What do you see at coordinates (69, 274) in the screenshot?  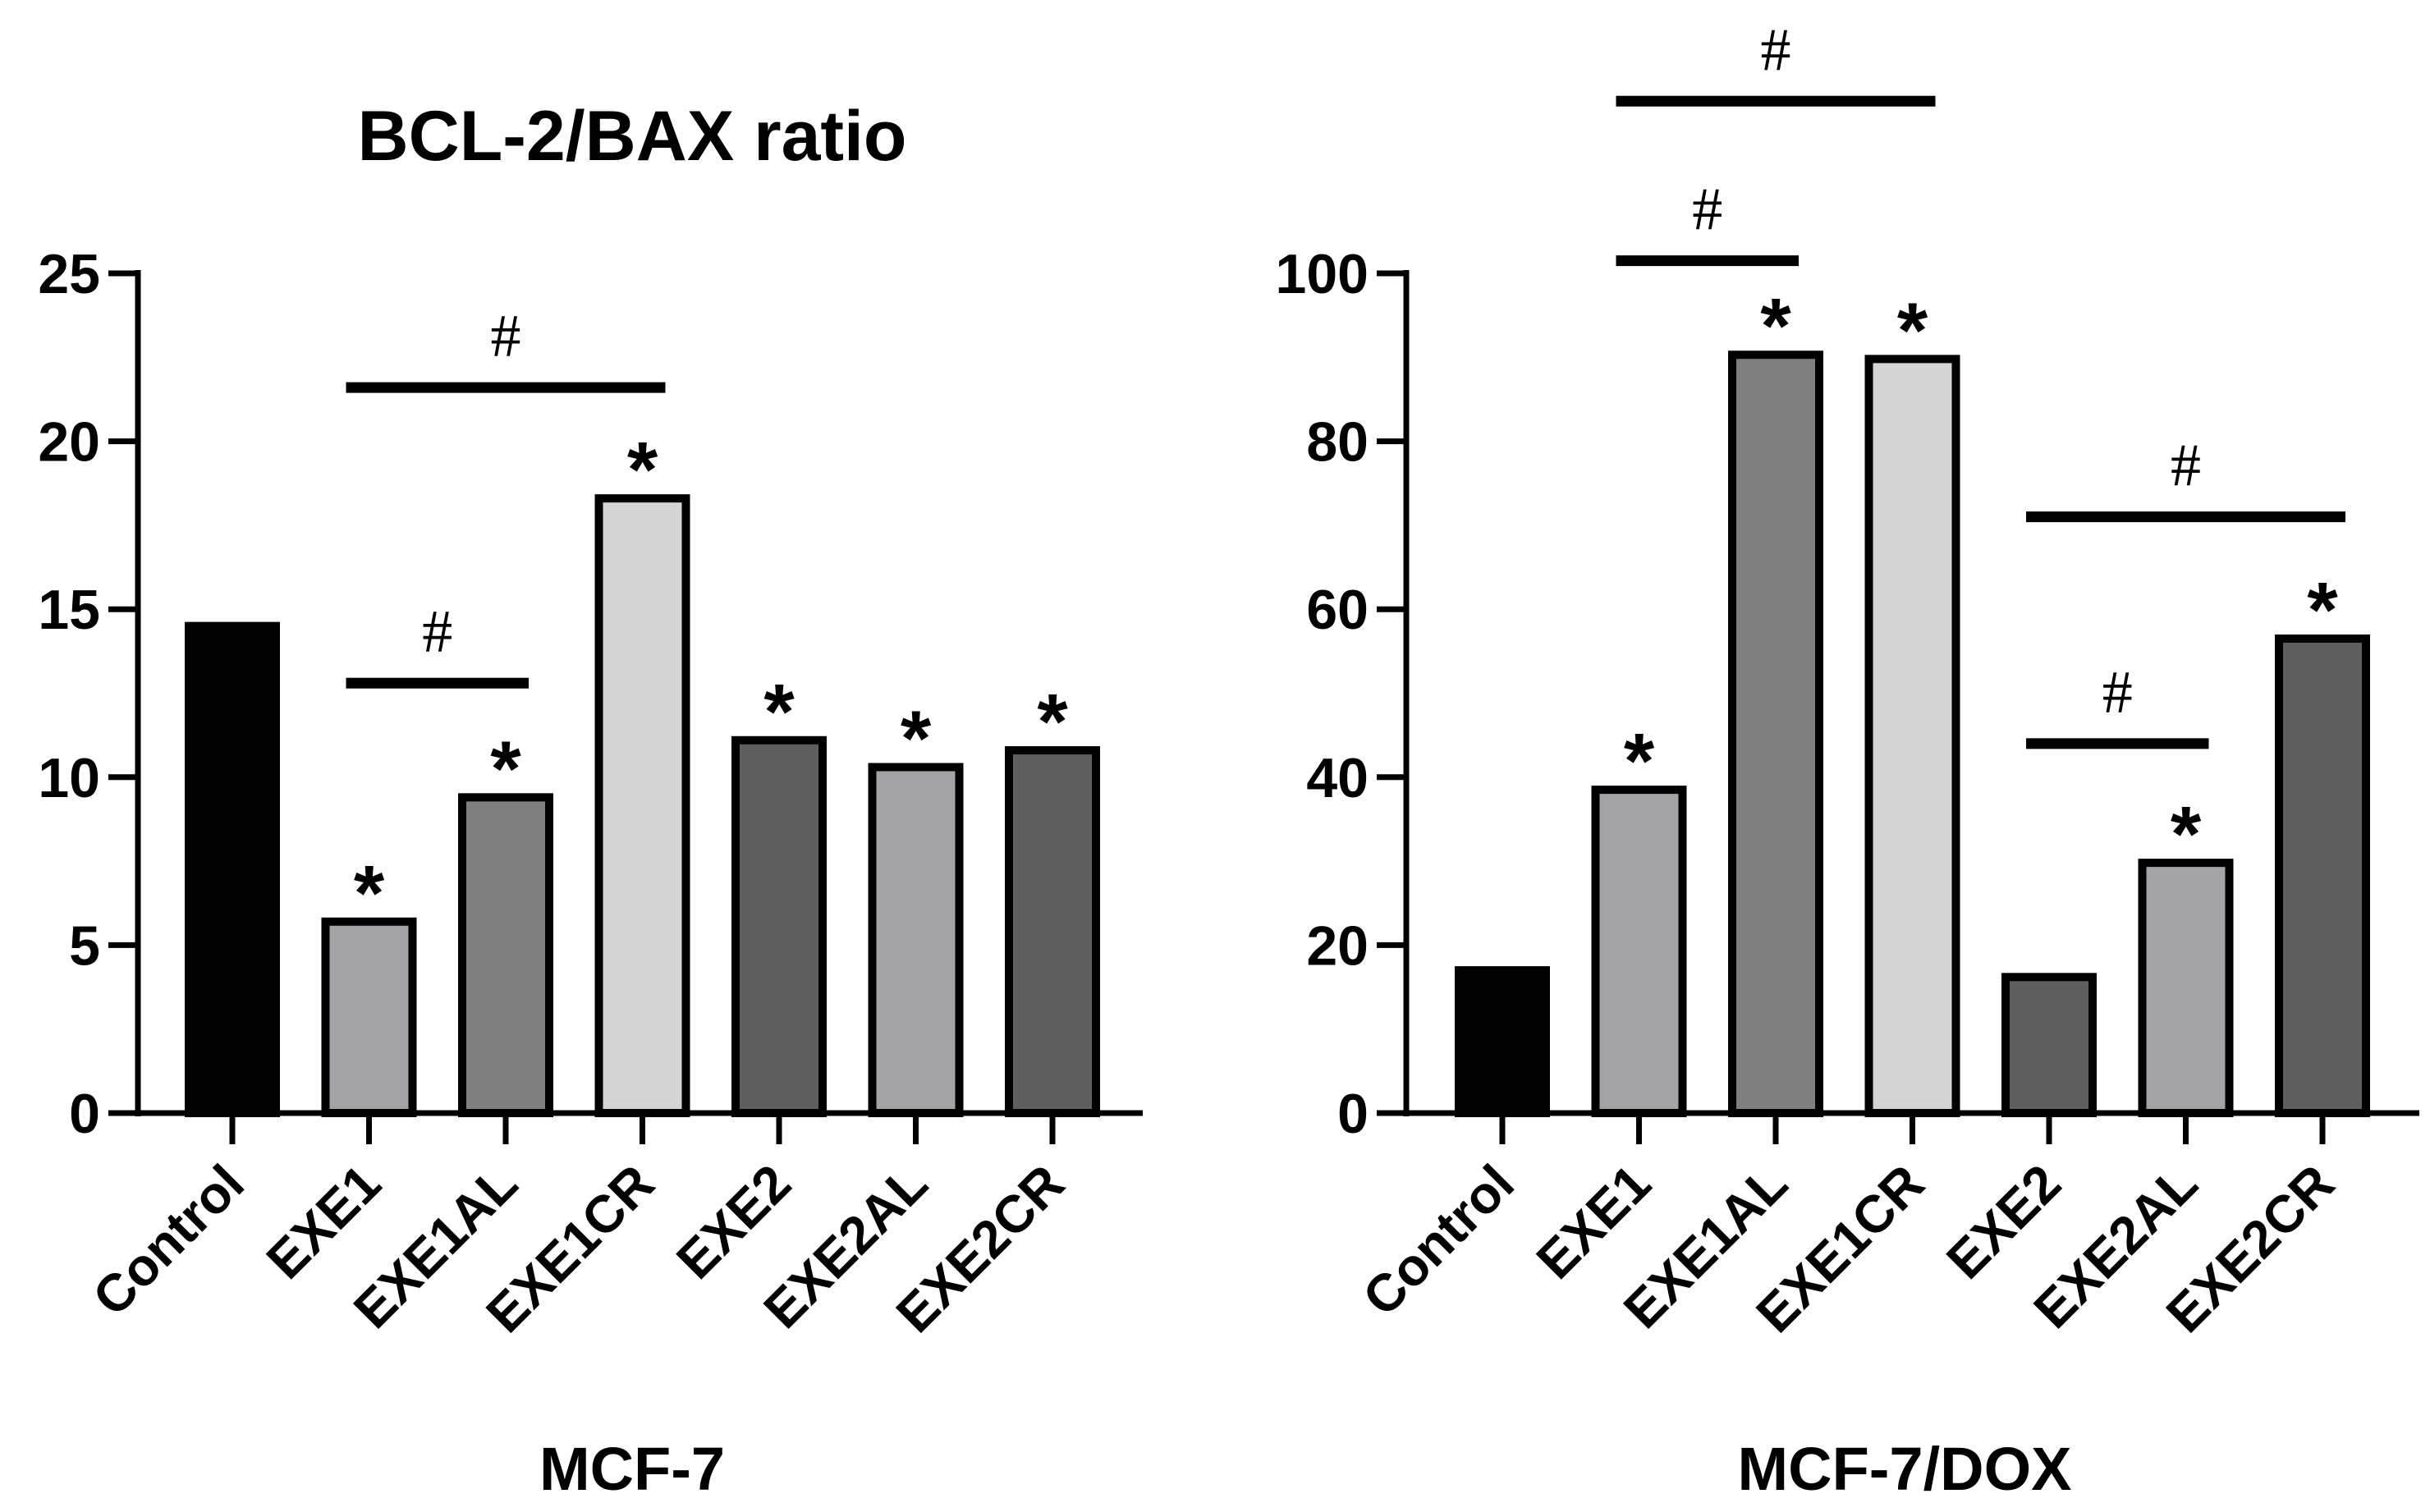 I see `y-tick-label: 25` at bounding box center [69, 274].